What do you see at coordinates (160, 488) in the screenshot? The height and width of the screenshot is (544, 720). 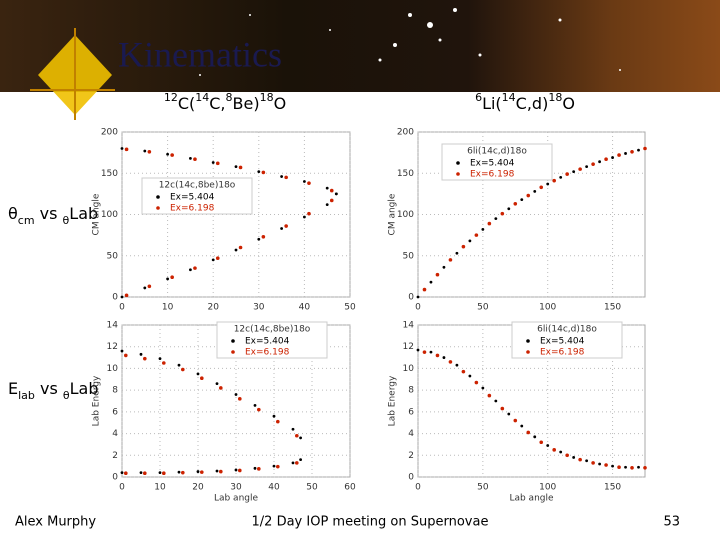 I see `x-tick-label: 10` at bounding box center [160, 488].